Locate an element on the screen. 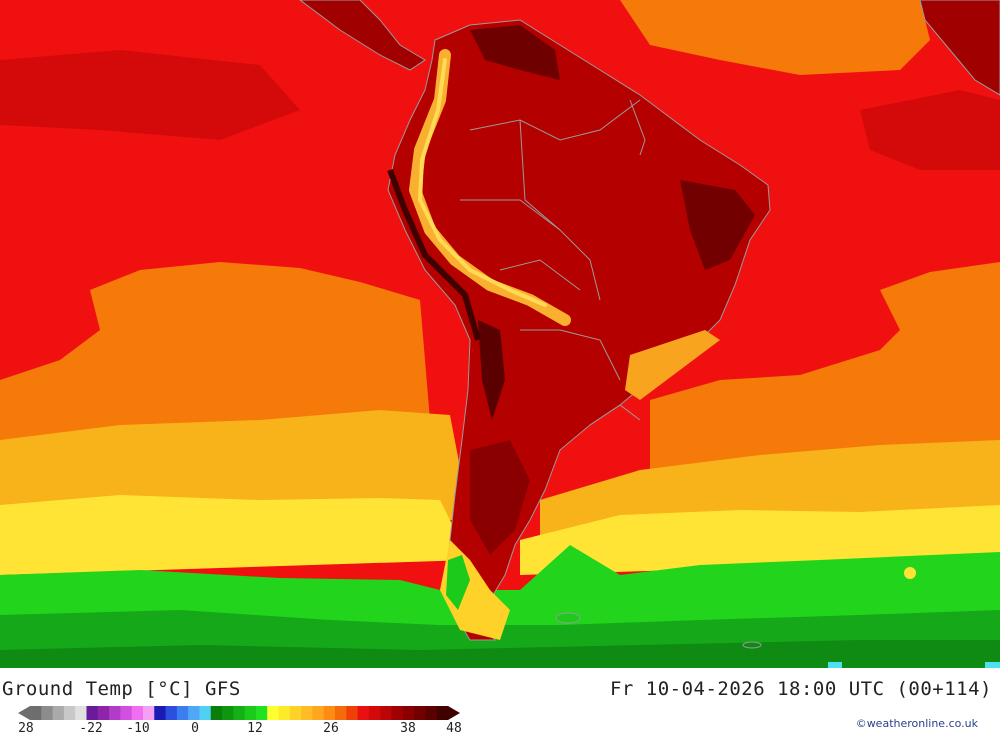 The width and height of the screenshot is (1000, 733). legend-arrow-left is located at coordinates (24, 713).